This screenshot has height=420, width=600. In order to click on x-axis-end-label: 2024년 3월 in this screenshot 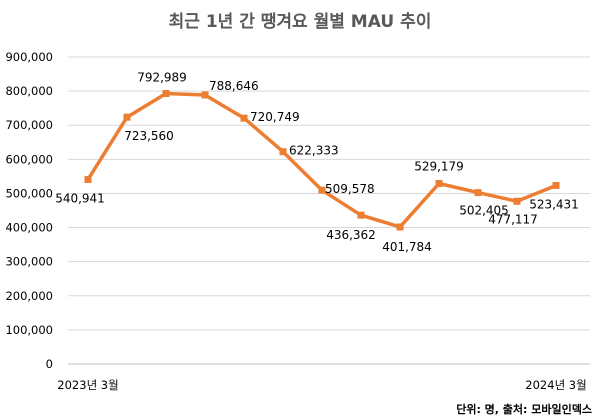, I will do `click(555, 385)`.